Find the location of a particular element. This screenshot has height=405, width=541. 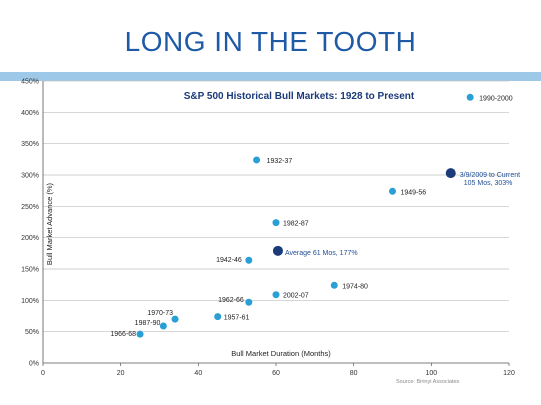

point-label: 1966-68 is located at coordinates (123, 334).